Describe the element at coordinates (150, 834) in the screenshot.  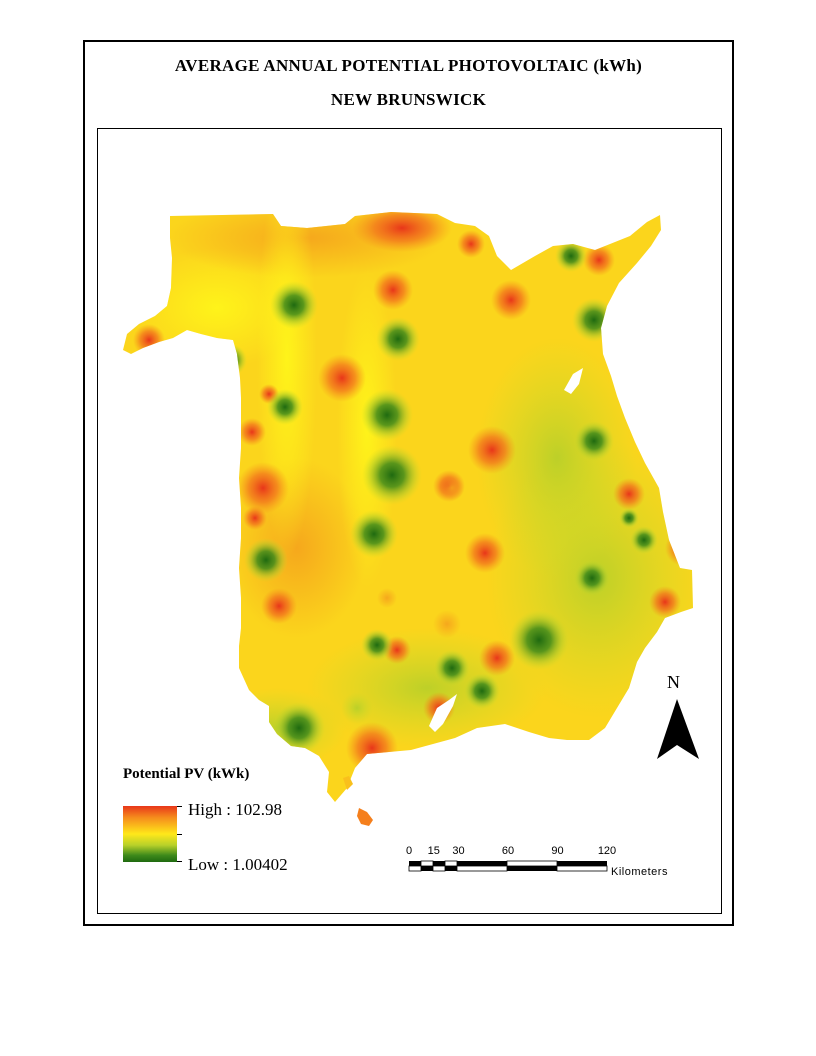
I see `legend-color-ramp` at that location.